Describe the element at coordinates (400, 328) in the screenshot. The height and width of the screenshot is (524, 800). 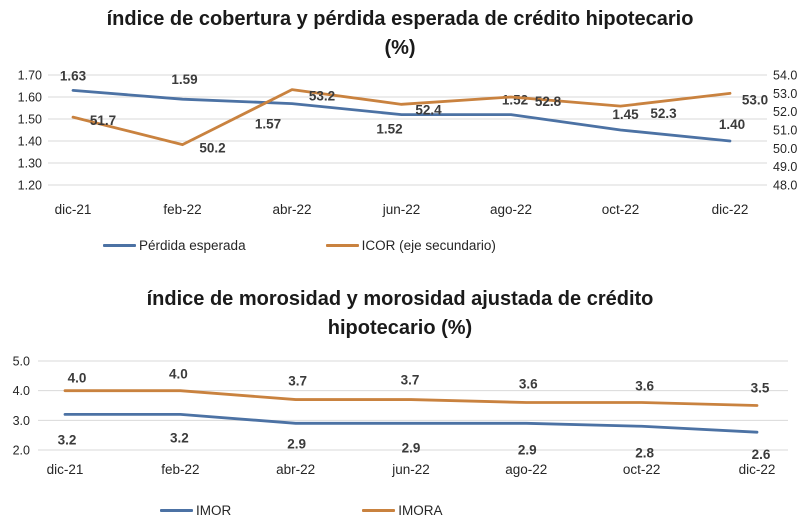
I see `chart-title-line2: hipotecario (%)` at that location.